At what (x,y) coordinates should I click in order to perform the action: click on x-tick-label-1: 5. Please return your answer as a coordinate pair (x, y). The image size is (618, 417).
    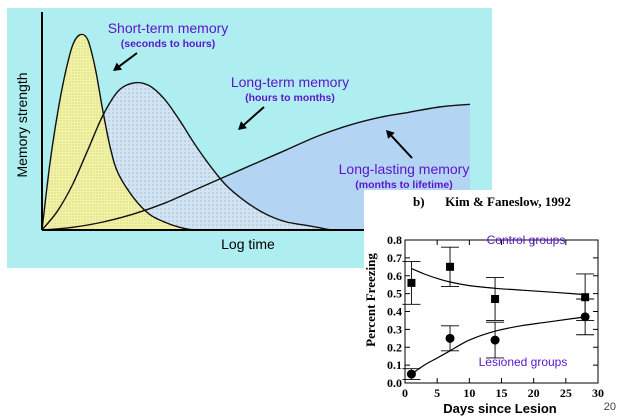
    Looking at the image, I should click on (437, 393).